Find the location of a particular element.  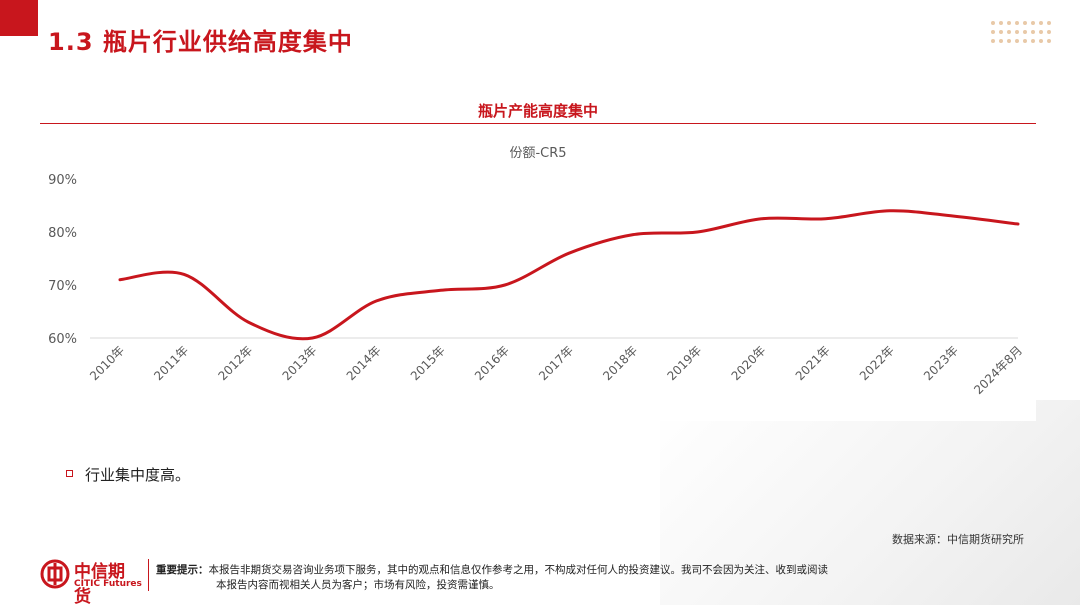

x-tick-label: 2010年 is located at coordinates (107, 363).